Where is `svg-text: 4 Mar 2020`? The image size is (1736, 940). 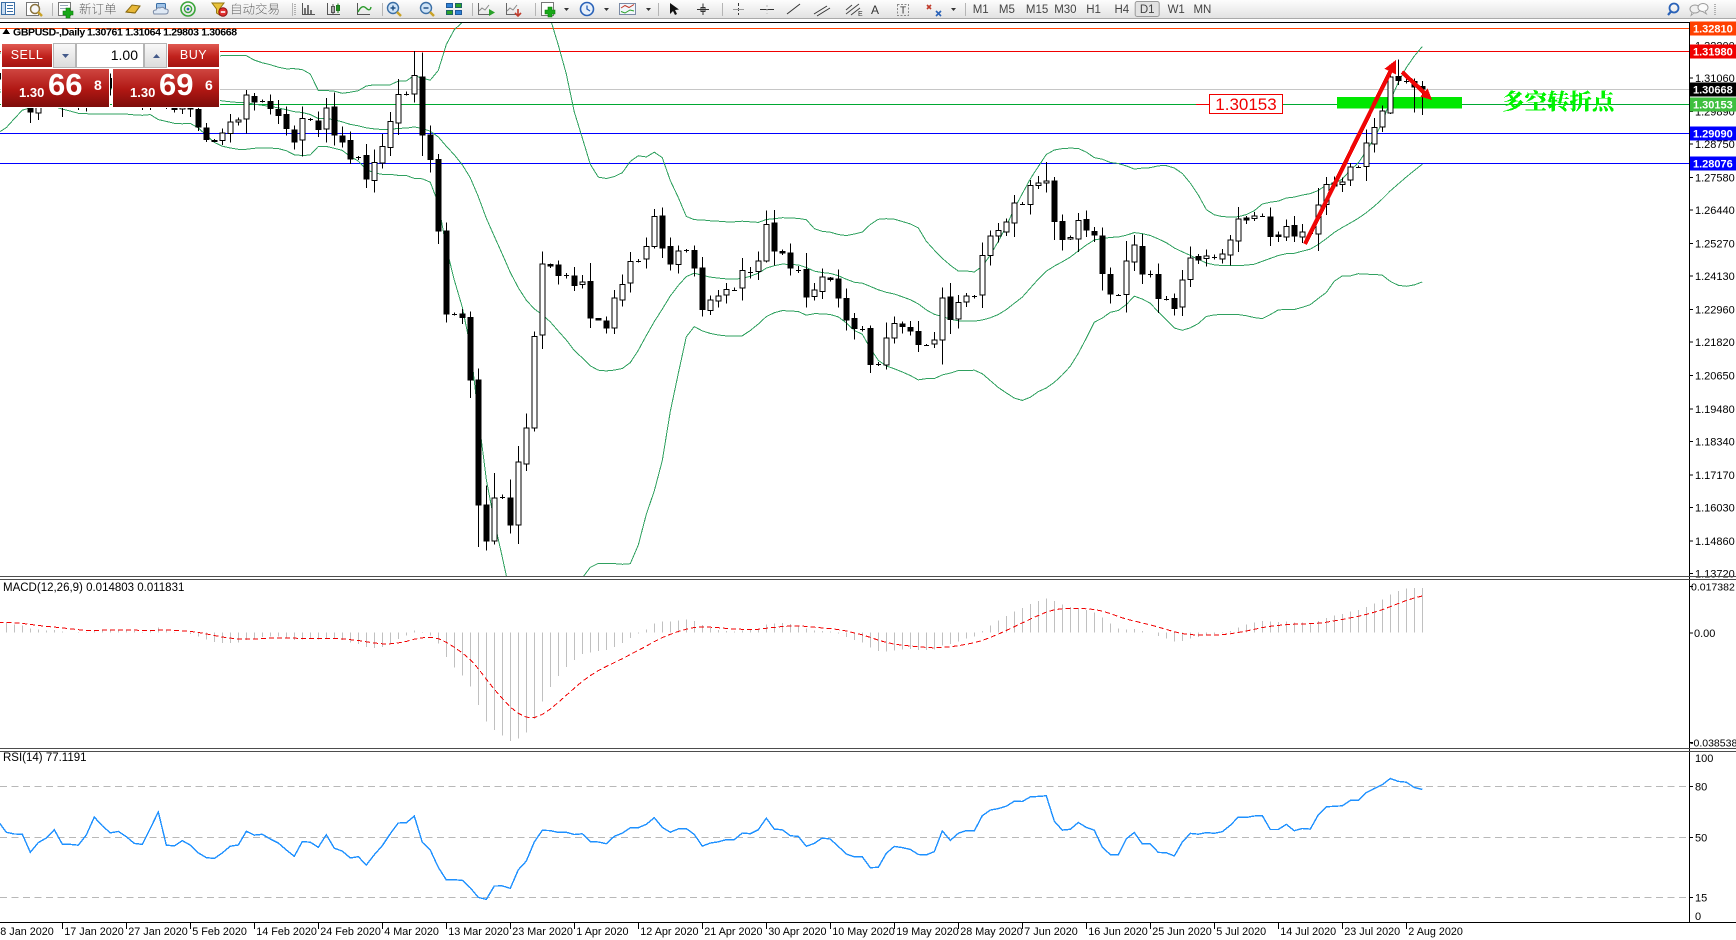
svg-text: 4 Mar 2020 is located at coordinates (411, 932).